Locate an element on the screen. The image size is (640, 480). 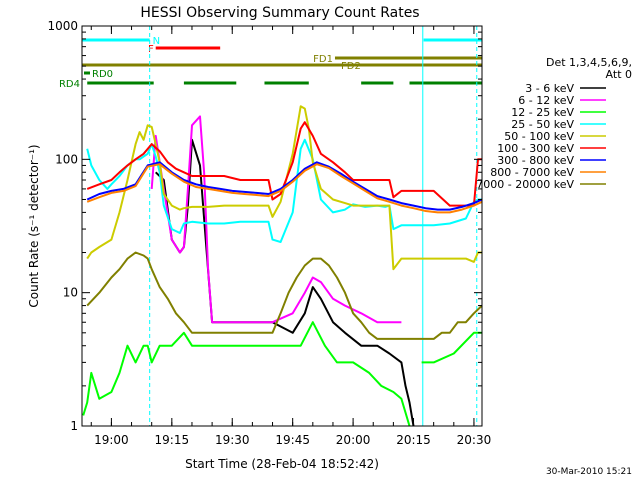
x-tick-label-2: 19:30 is located at coordinates (232, 440).